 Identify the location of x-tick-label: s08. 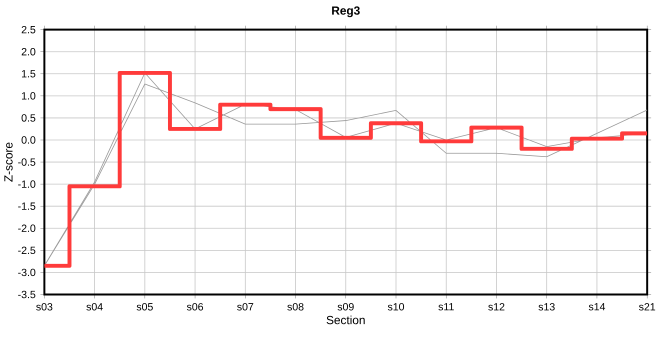
(295, 307).